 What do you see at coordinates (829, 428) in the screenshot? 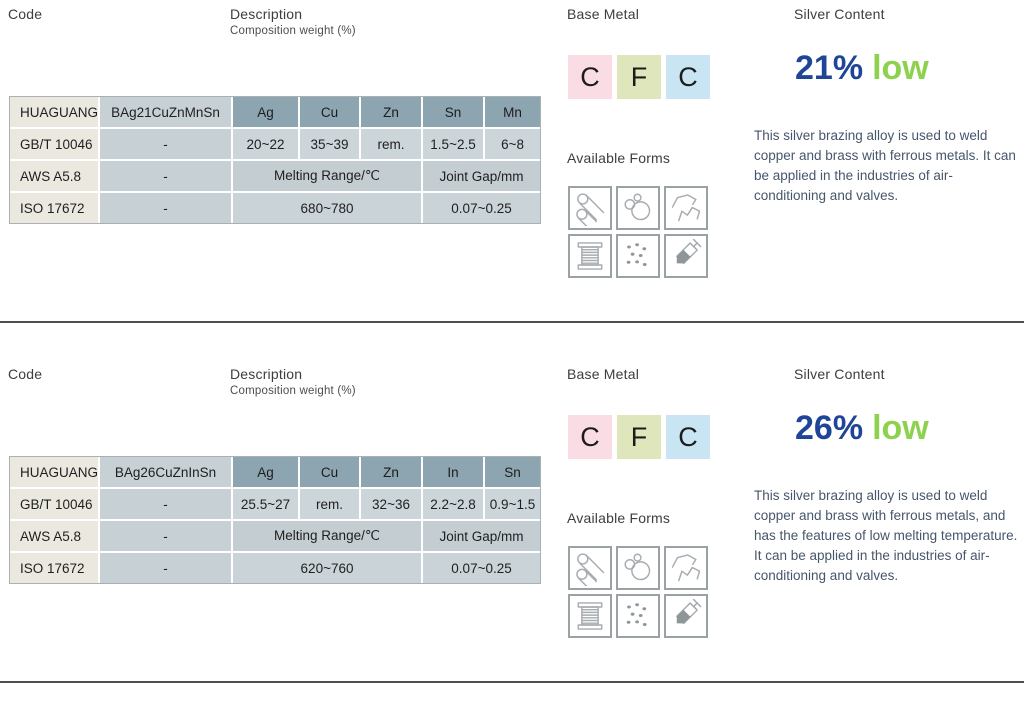
I see `silver-percent: 26%` at bounding box center [829, 428].